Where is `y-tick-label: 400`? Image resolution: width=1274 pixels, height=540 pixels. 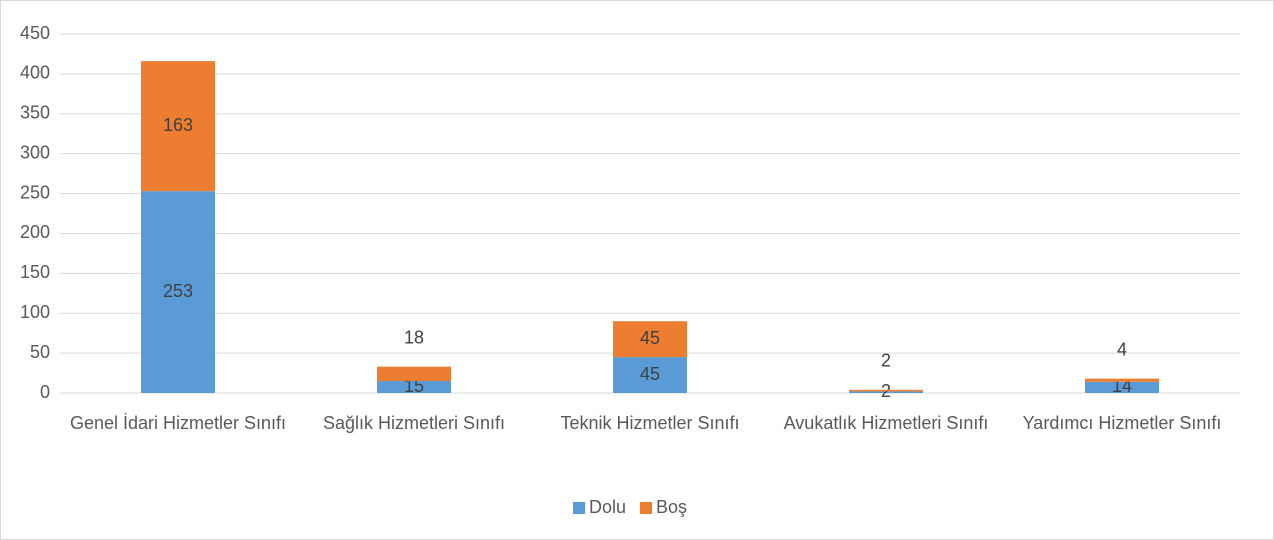
y-tick-label: 400 is located at coordinates (35, 73).